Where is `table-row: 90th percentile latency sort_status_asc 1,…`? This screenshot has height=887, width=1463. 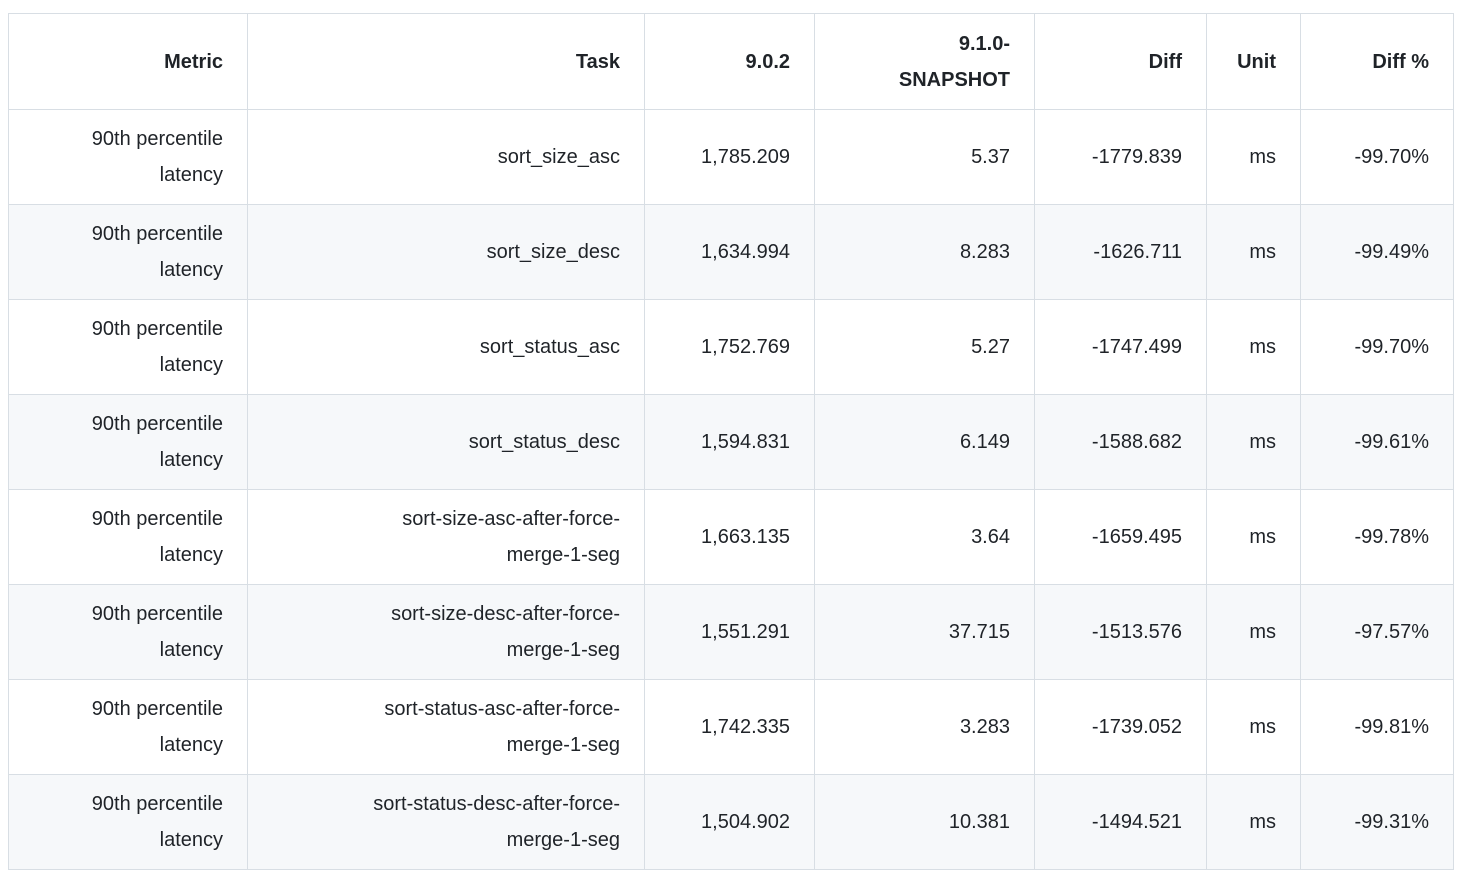
table-row: 90th percentile latency sort_status_asc 1,… is located at coordinates (731, 347).